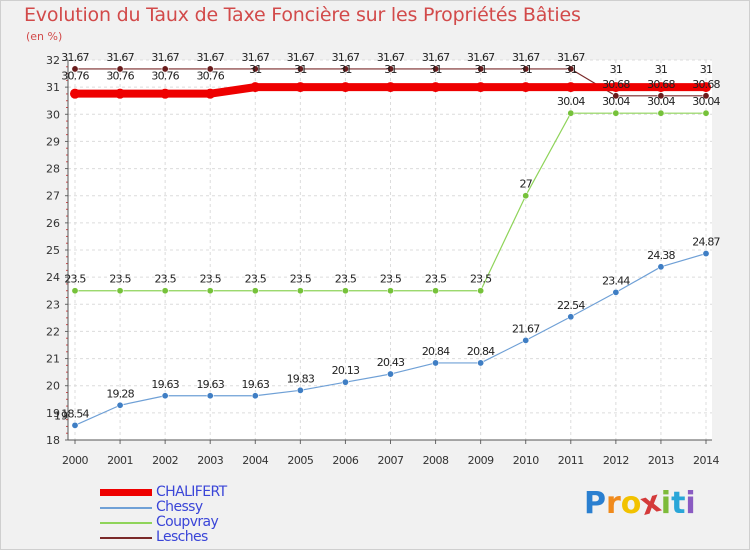  Describe the element at coordinates (613, 503) in the screenshot. I see `logo-letter: r` at that location.